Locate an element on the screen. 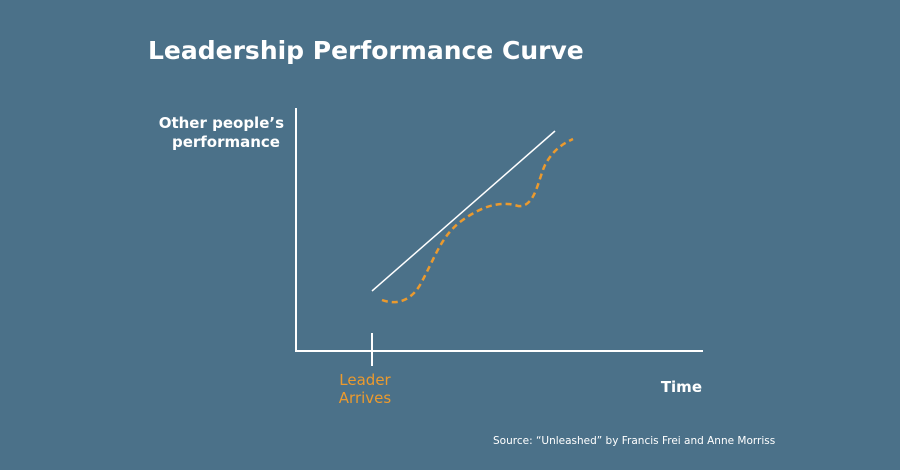  y-axis-label: performance is located at coordinates (226, 142).